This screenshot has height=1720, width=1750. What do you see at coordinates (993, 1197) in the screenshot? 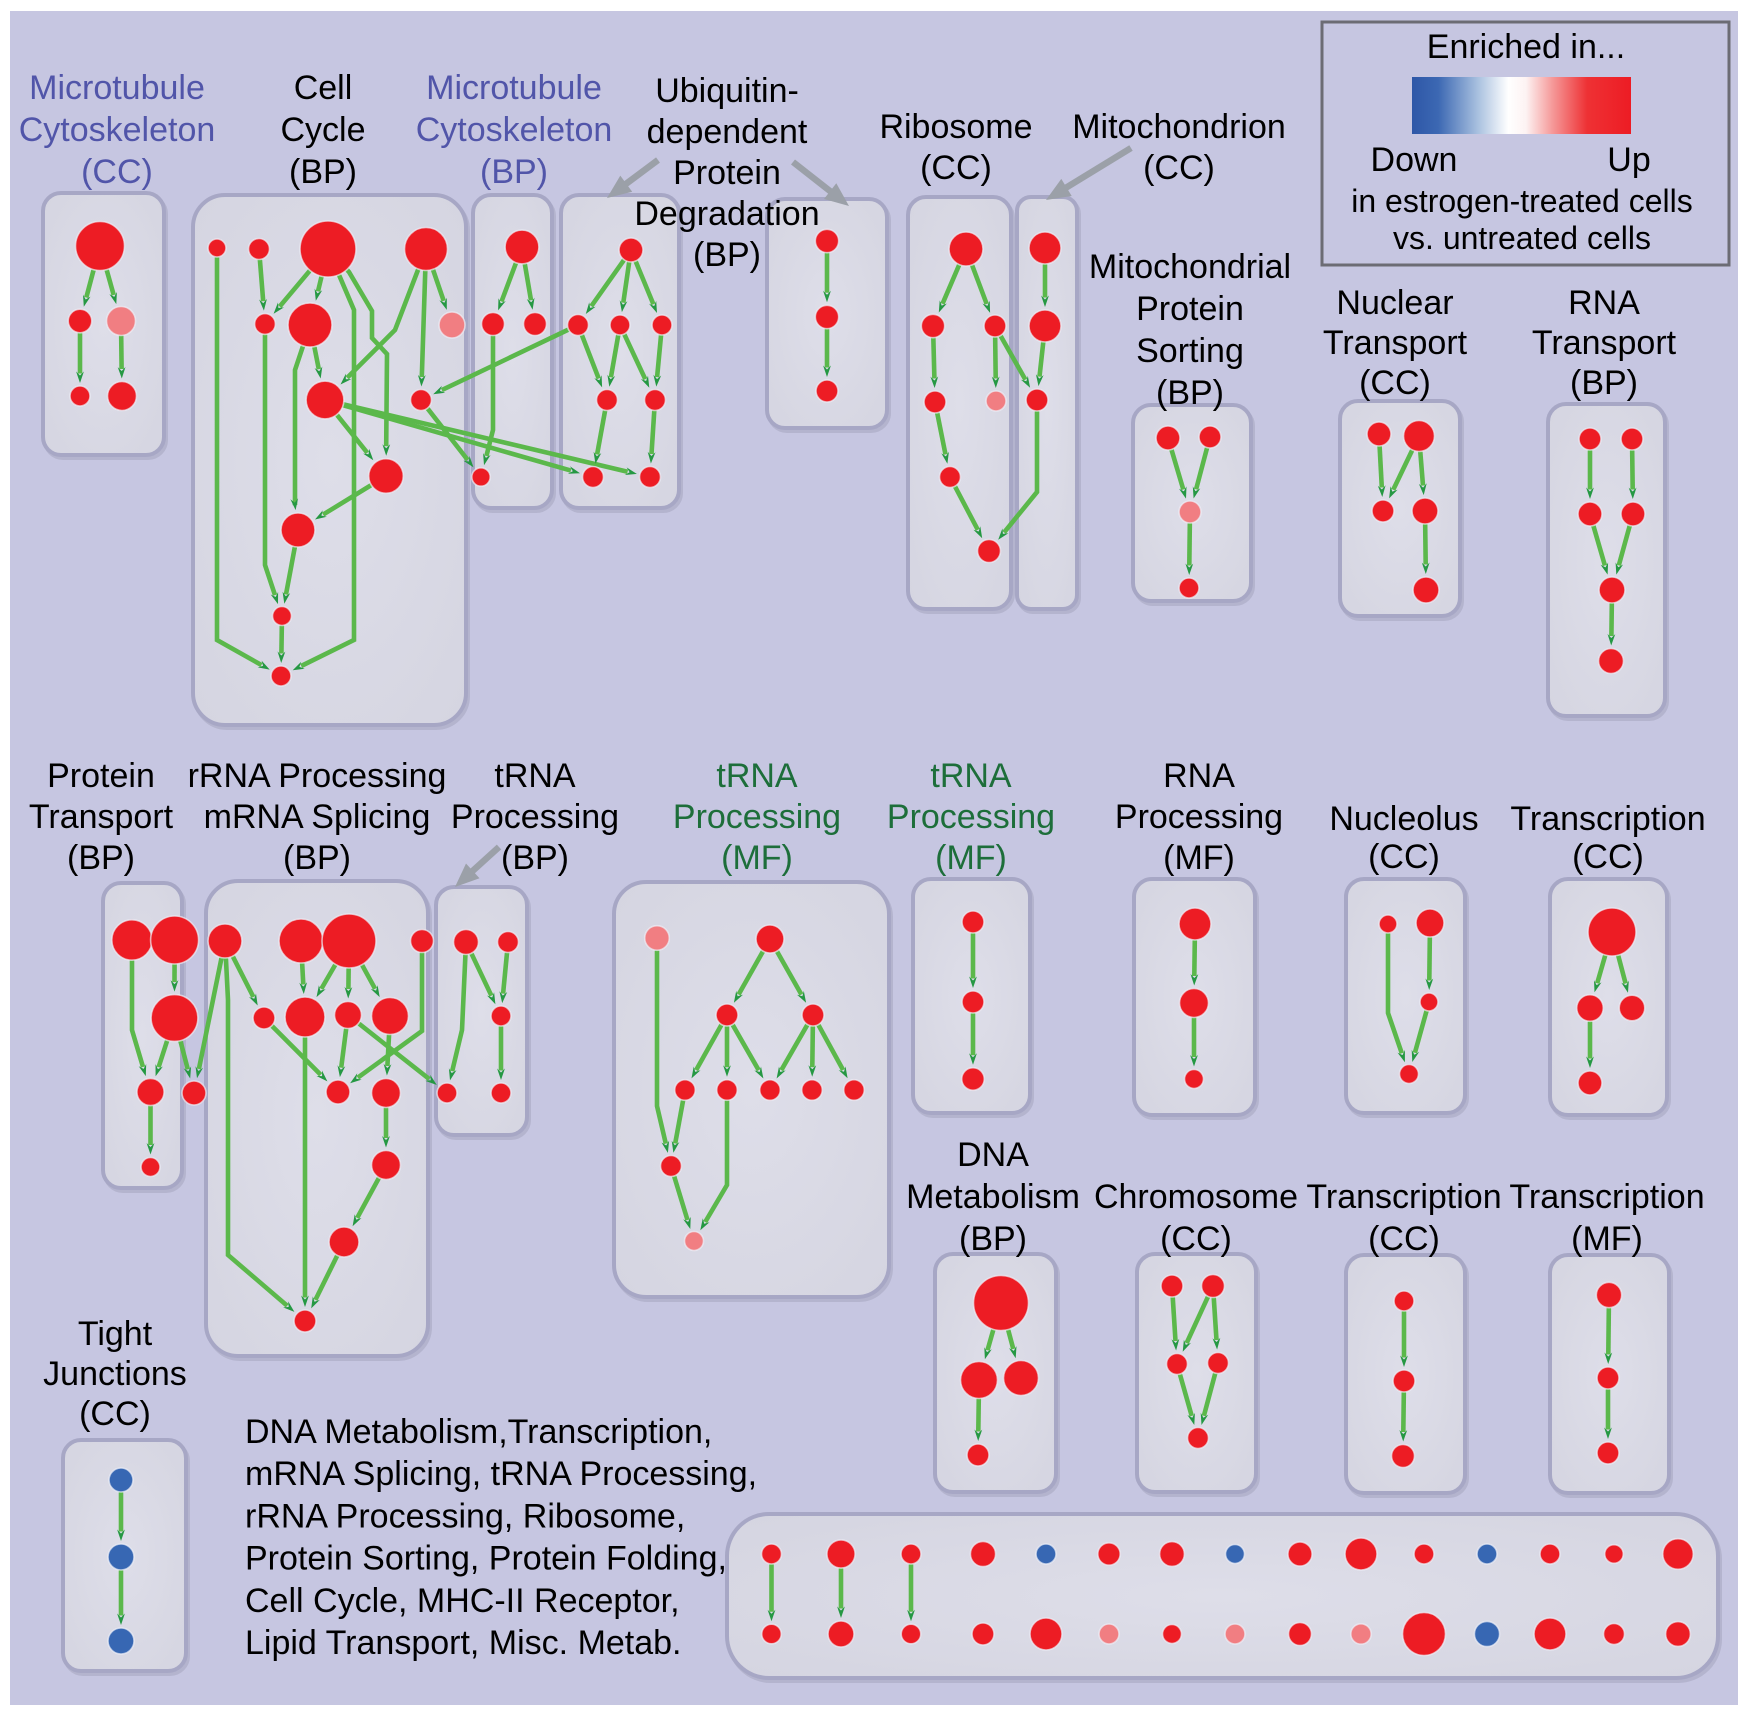
I see `svg-text: Metabolism` at bounding box center [993, 1197].